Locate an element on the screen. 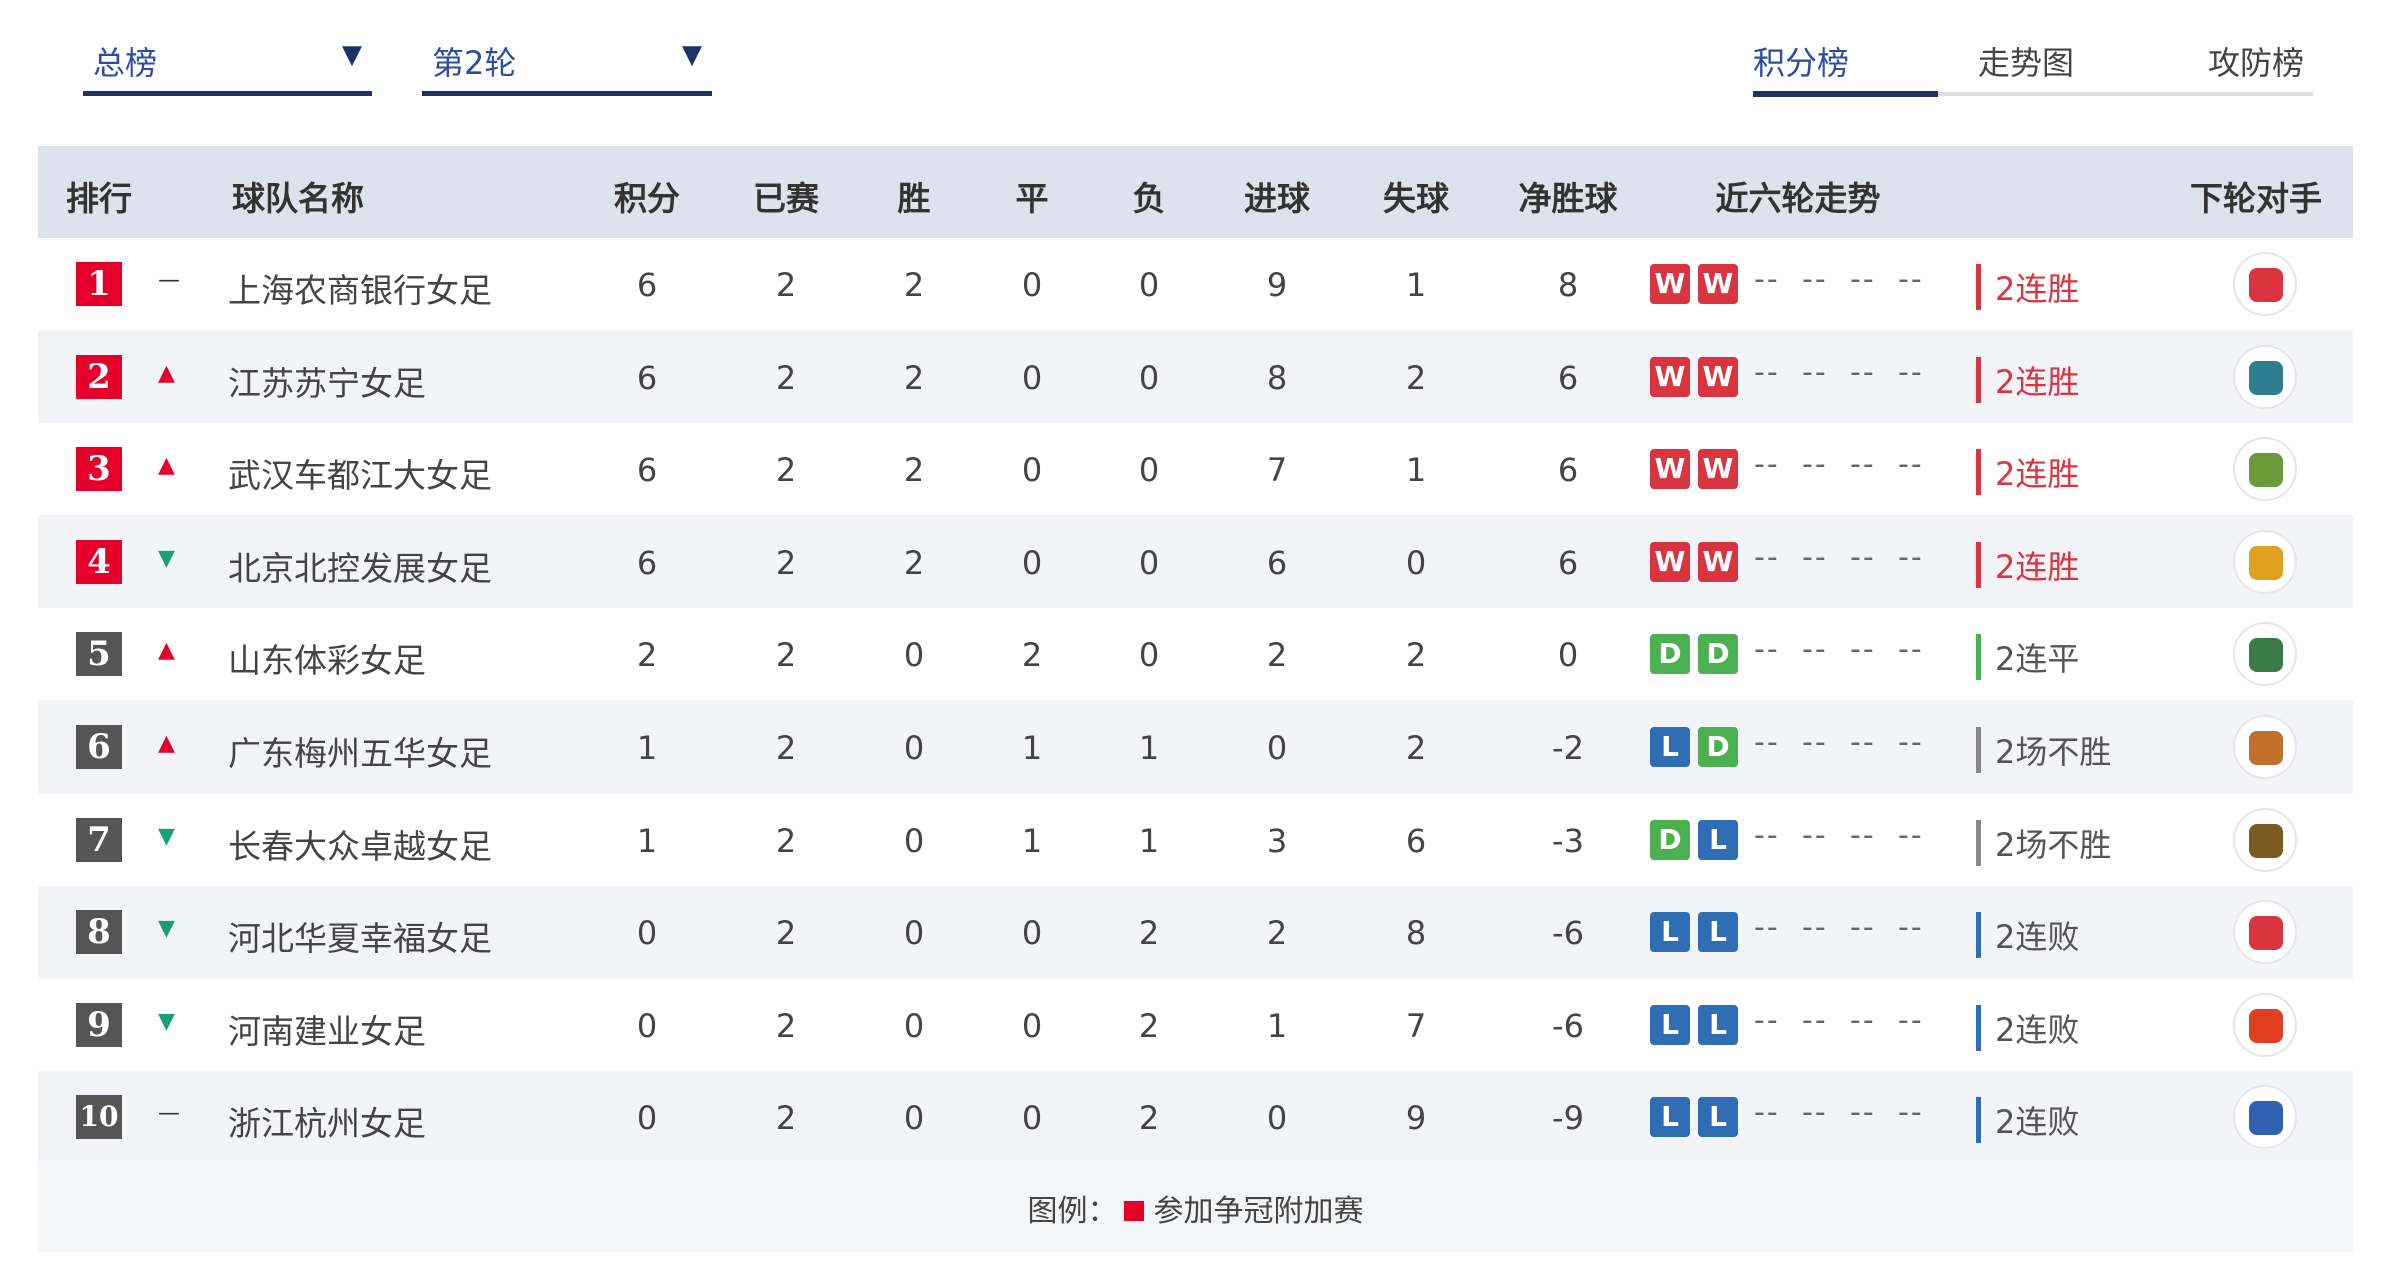 Image resolution: width=2381 pixels, height=1280 pixels. rank-badge: 2 is located at coordinates (99, 376).